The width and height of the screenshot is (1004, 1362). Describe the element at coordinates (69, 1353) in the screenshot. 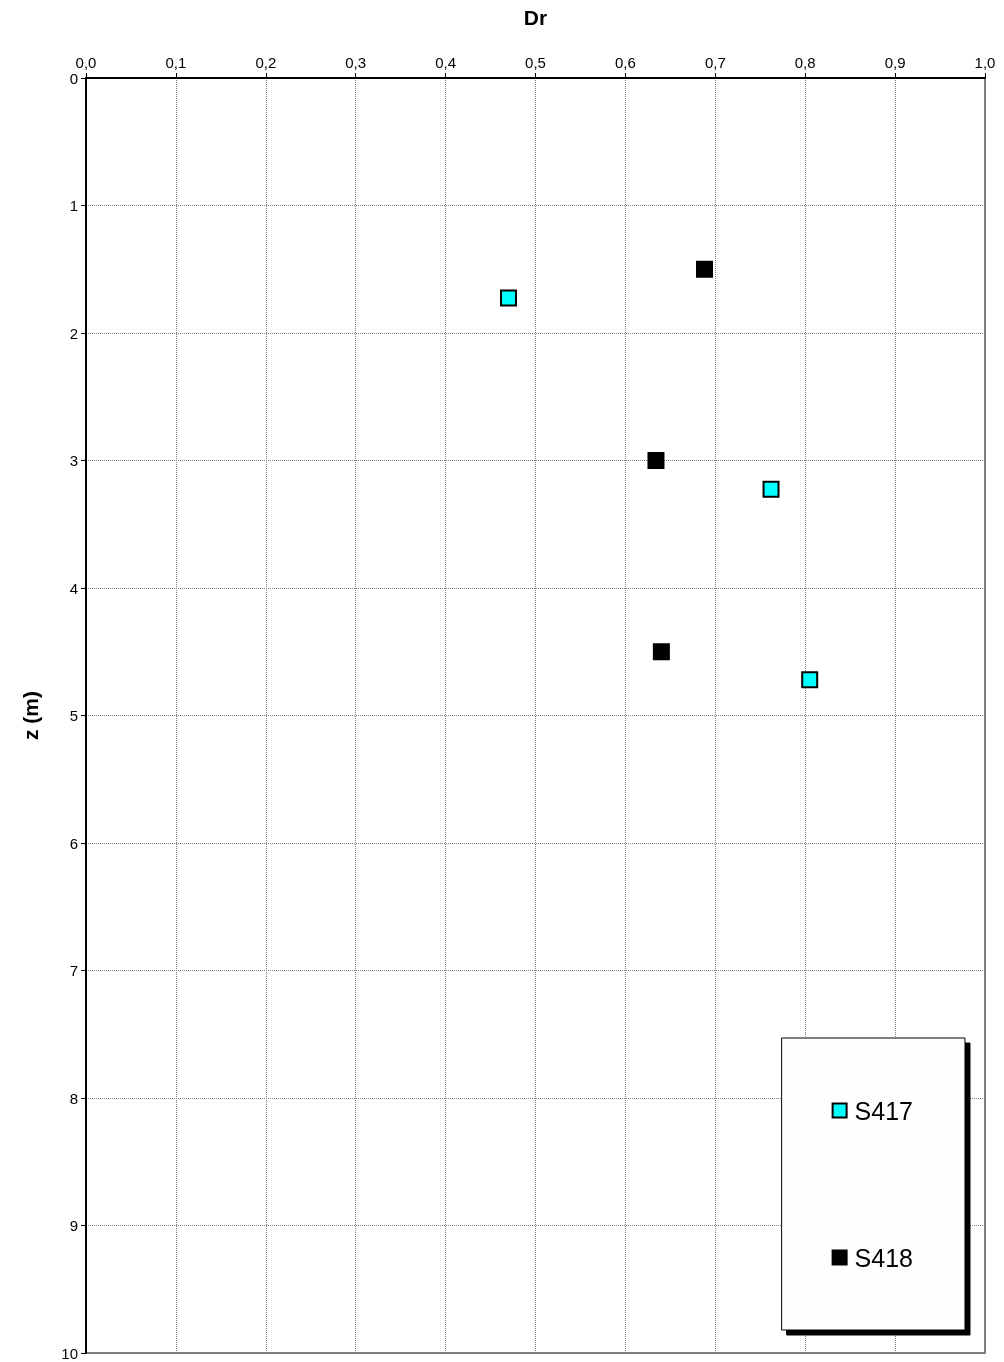

I see `y-tick-label: 10` at that location.